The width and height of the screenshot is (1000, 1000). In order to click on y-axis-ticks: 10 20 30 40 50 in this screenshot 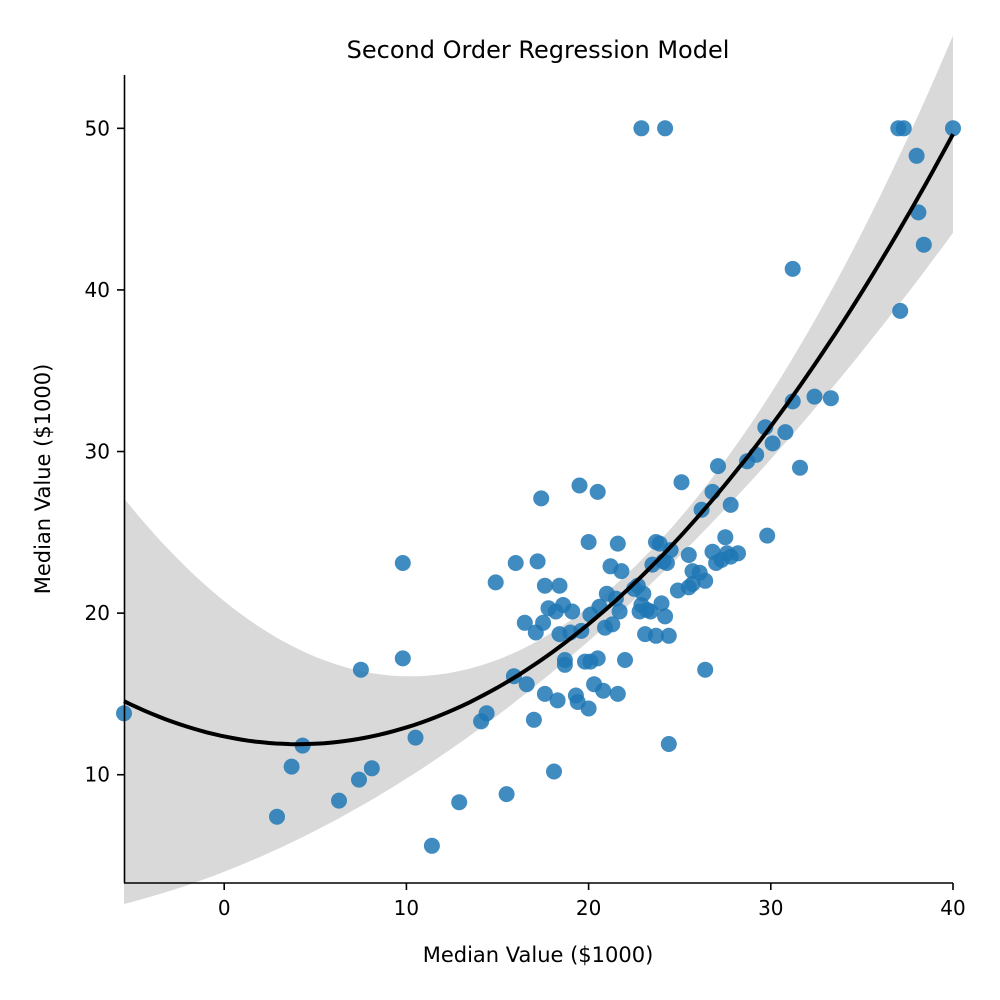, I will do `click(104, 451)`.